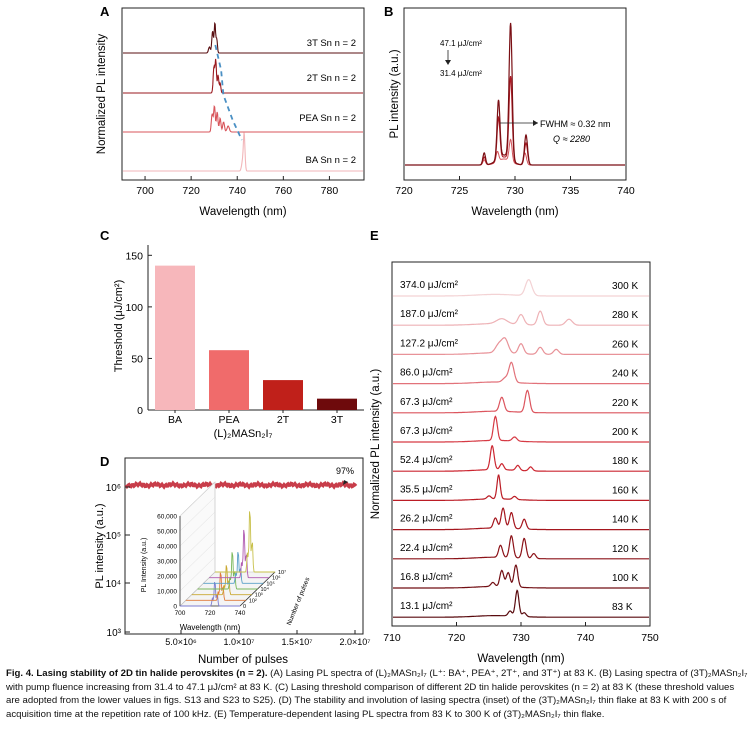 This screenshot has height=735, width=755. What do you see at coordinates (282, 572) in the screenshot?
I see `inset-ztick-label: 10⁷` at bounding box center [282, 572].